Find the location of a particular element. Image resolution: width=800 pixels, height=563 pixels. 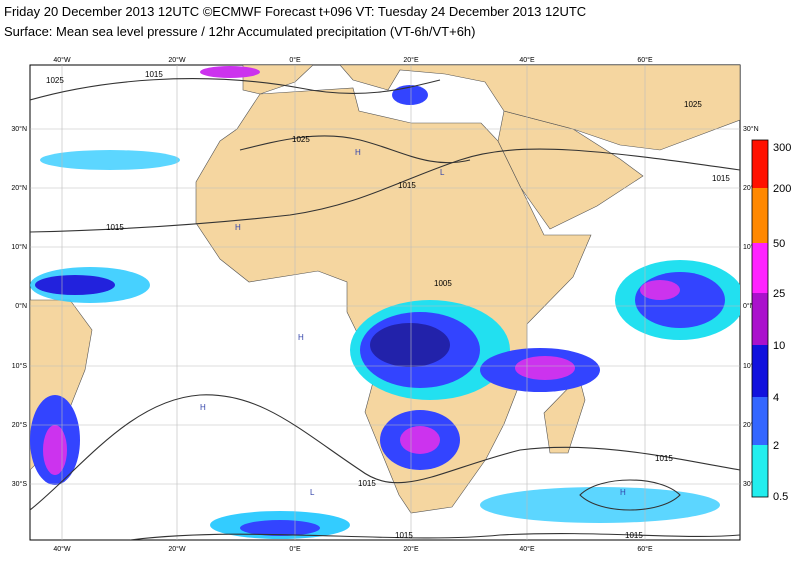

isobar-label: 1005 is located at coordinates (443, 283).